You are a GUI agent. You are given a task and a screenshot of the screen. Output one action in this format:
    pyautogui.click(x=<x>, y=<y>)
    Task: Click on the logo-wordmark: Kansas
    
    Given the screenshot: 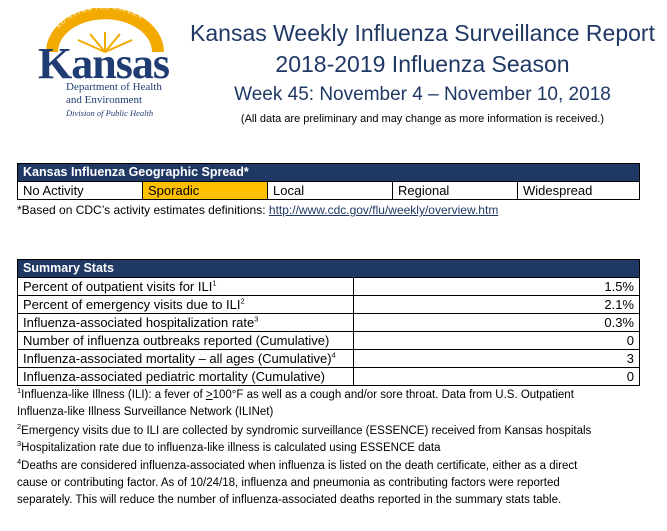 What is the action you would take?
    pyautogui.click(x=104, y=63)
    